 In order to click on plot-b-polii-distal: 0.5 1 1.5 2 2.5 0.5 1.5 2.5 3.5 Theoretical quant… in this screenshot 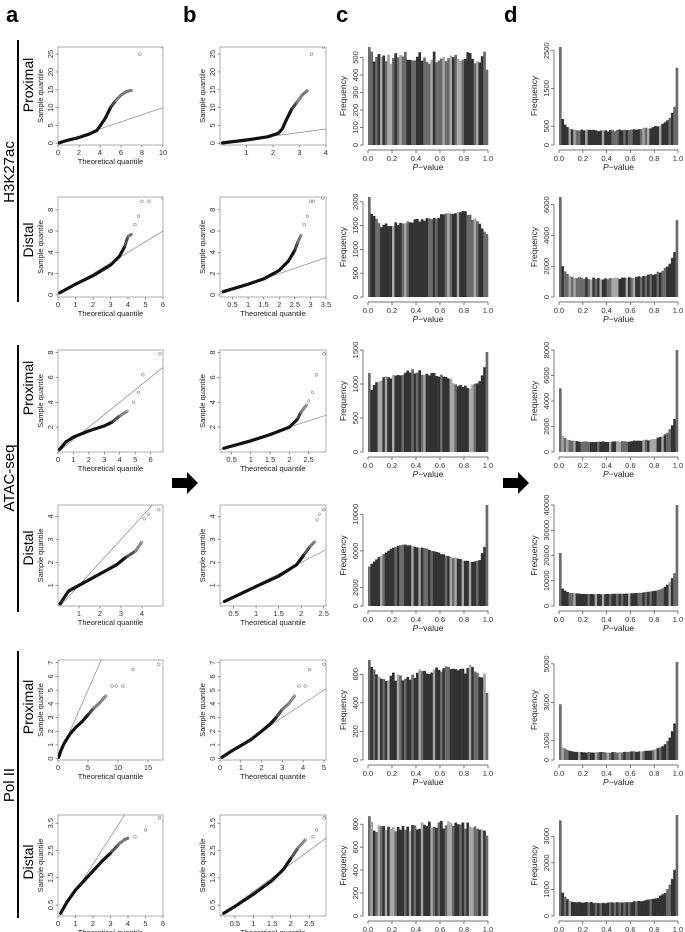, I will do `click(262, 873)`.